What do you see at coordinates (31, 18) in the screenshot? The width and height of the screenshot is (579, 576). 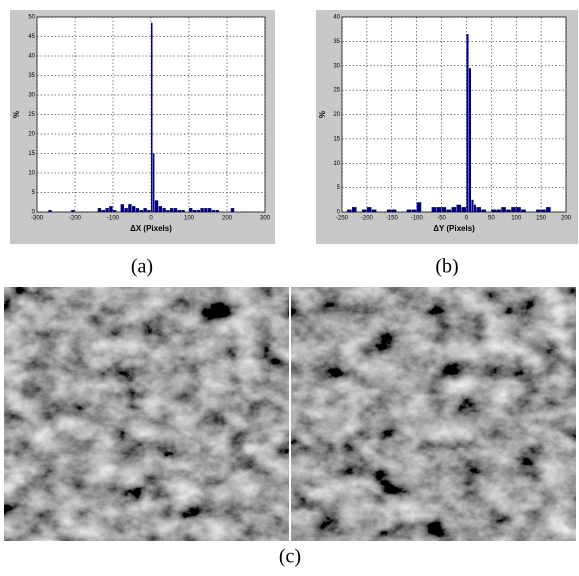 I see `y-tick-label: 50` at bounding box center [31, 18].